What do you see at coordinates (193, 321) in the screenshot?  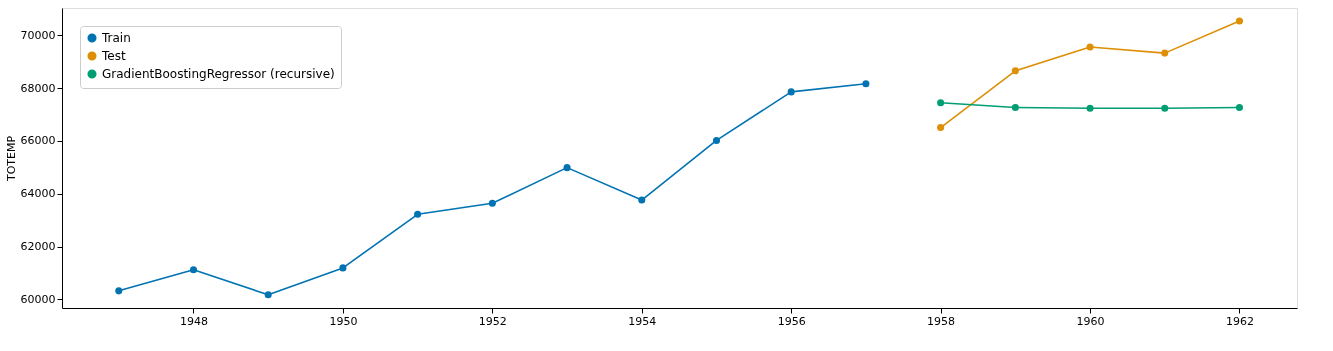 I see `x-tick-label: 1948` at bounding box center [193, 321].